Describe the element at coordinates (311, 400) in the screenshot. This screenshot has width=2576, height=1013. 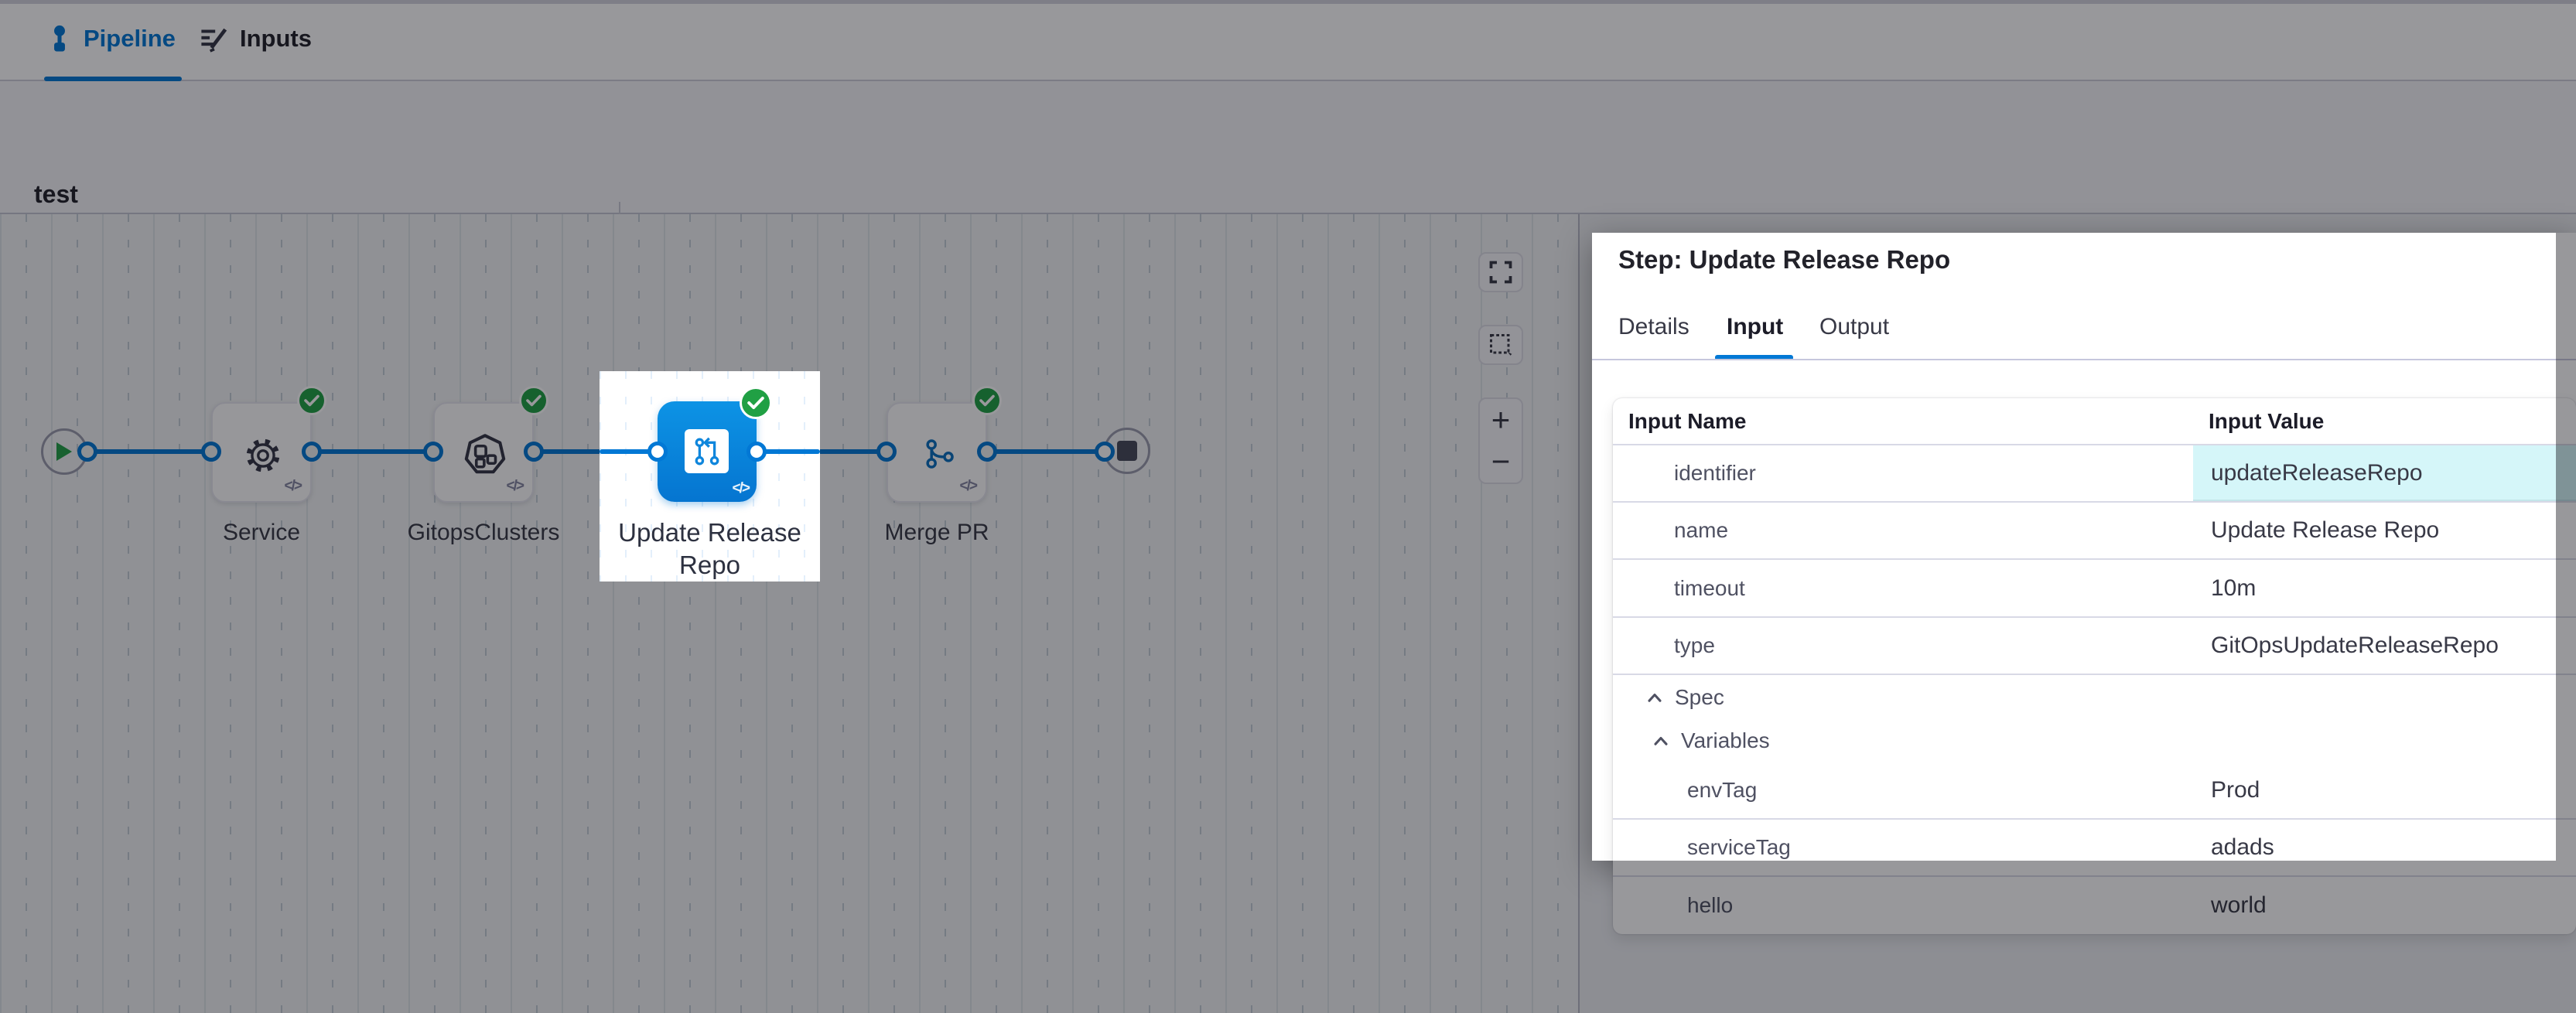
I see `service-success-badge` at that location.